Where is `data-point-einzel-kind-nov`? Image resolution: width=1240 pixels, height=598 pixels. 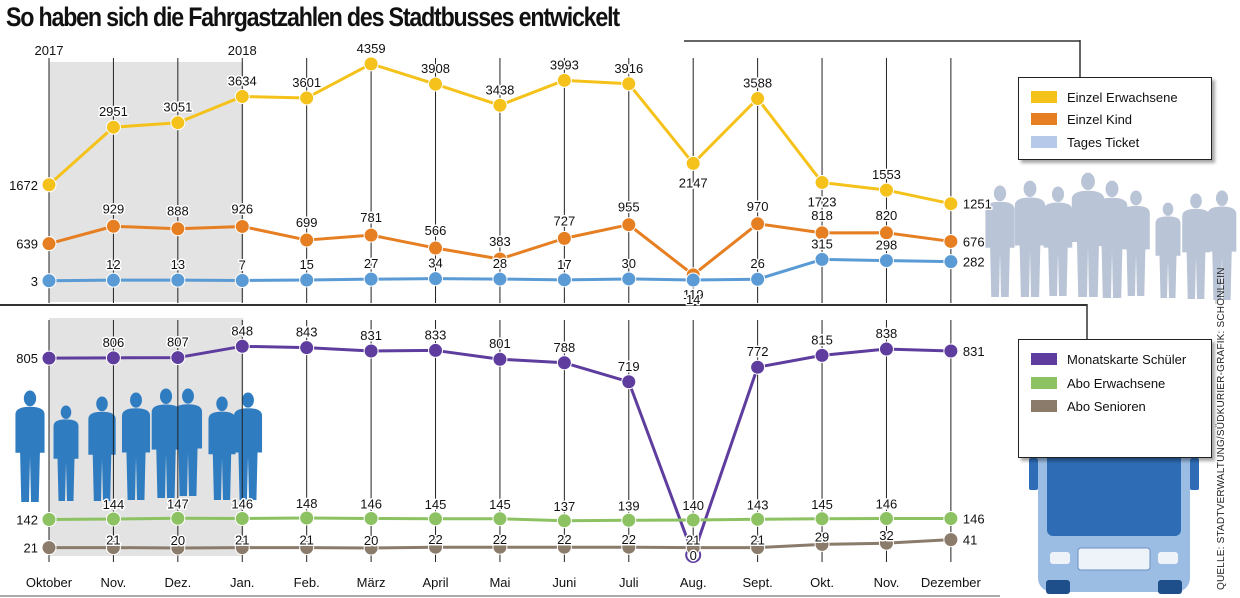 data-point-einzel-kind-nov is located at coordinates (113, 226).